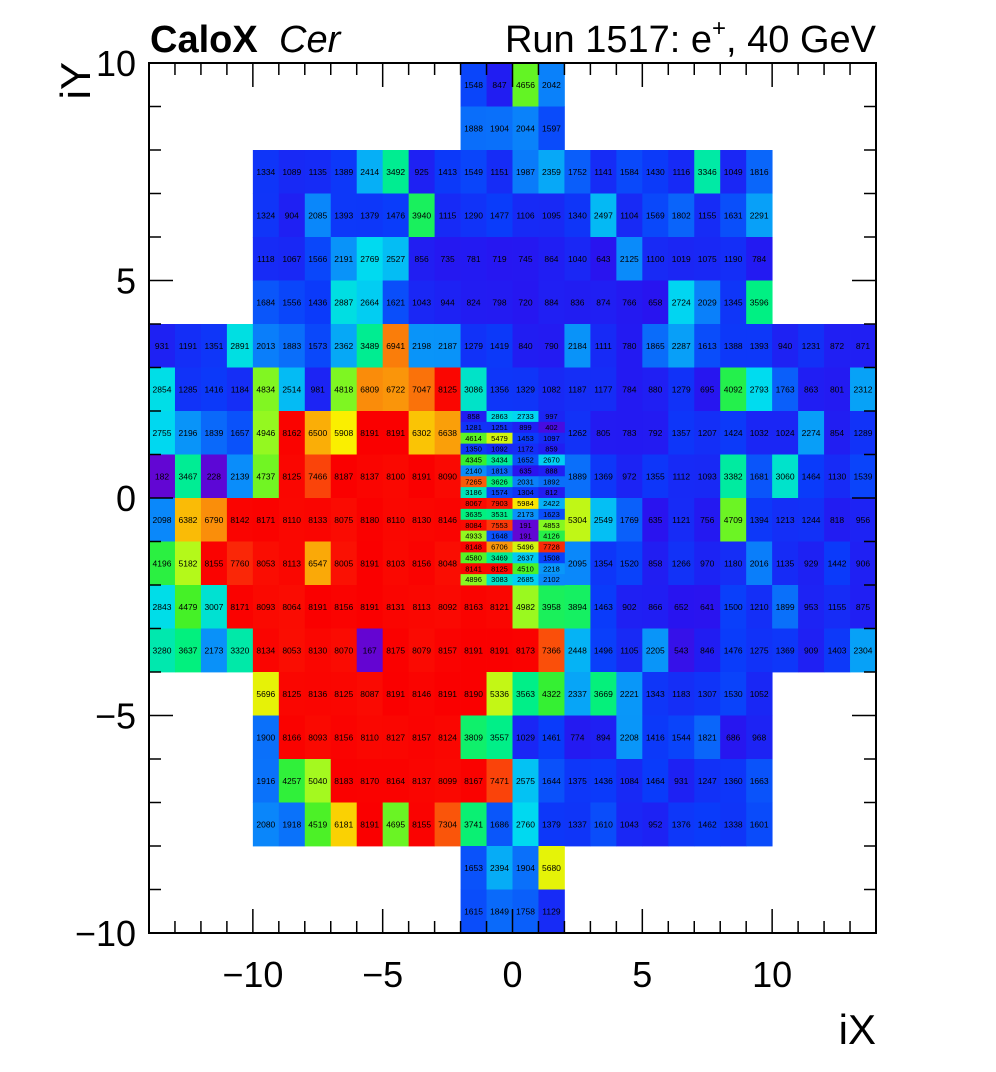  What do you see at coordinates (447, 389) in the screenshot?
I see `cell-value-label: 8125` at bounding box center [447, 389].